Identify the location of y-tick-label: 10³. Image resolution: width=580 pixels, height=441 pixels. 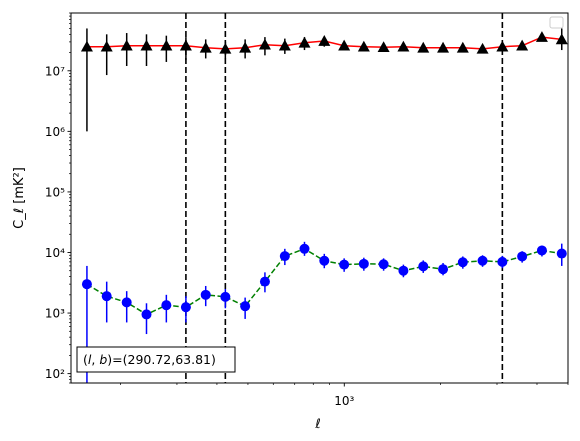
(55, 314).